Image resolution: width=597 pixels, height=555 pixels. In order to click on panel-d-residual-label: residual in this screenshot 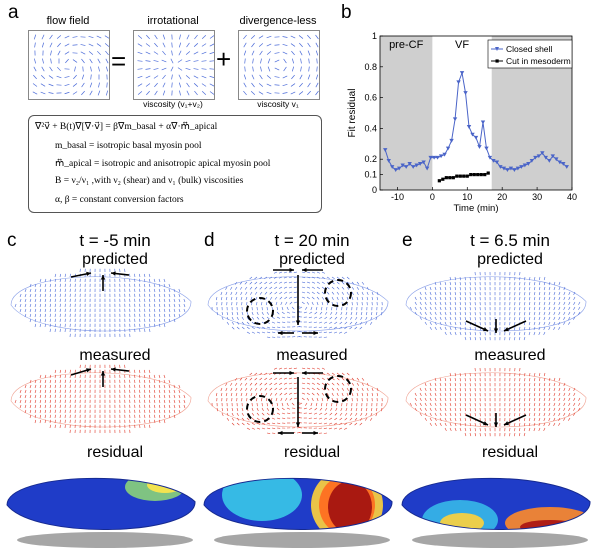, I will do `click(312, 452)`.